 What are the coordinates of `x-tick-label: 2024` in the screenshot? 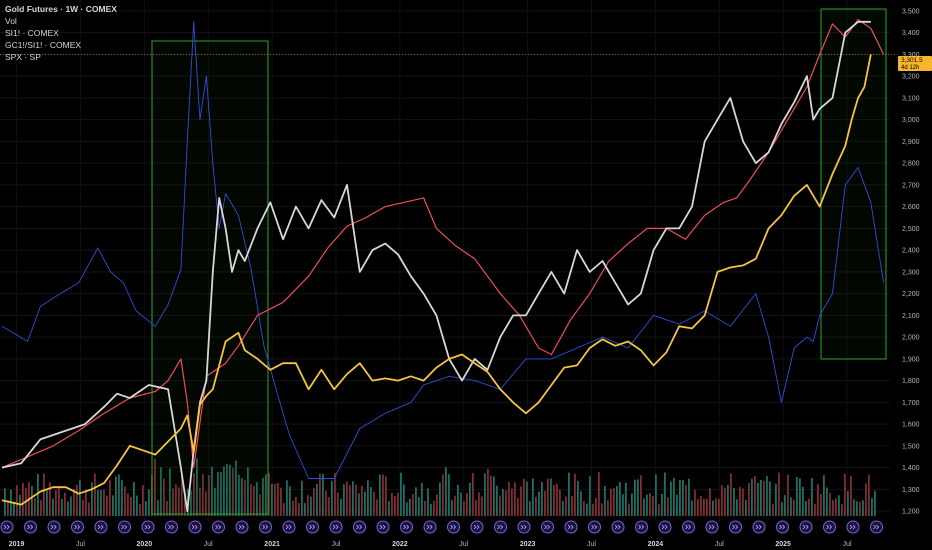 It's located at (656, 544).